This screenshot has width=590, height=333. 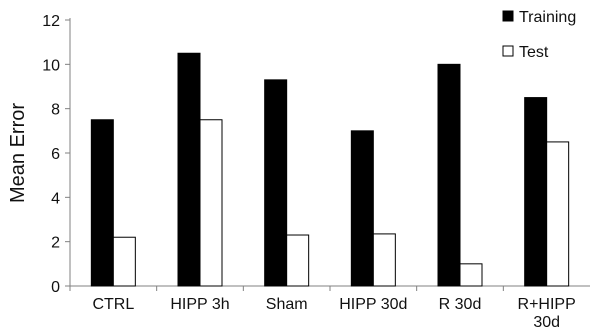 What do you see at coordinates (18, 153) in the screenshot?
I see `y-axis-label: Mean Error` at bounding box center [18, 153].